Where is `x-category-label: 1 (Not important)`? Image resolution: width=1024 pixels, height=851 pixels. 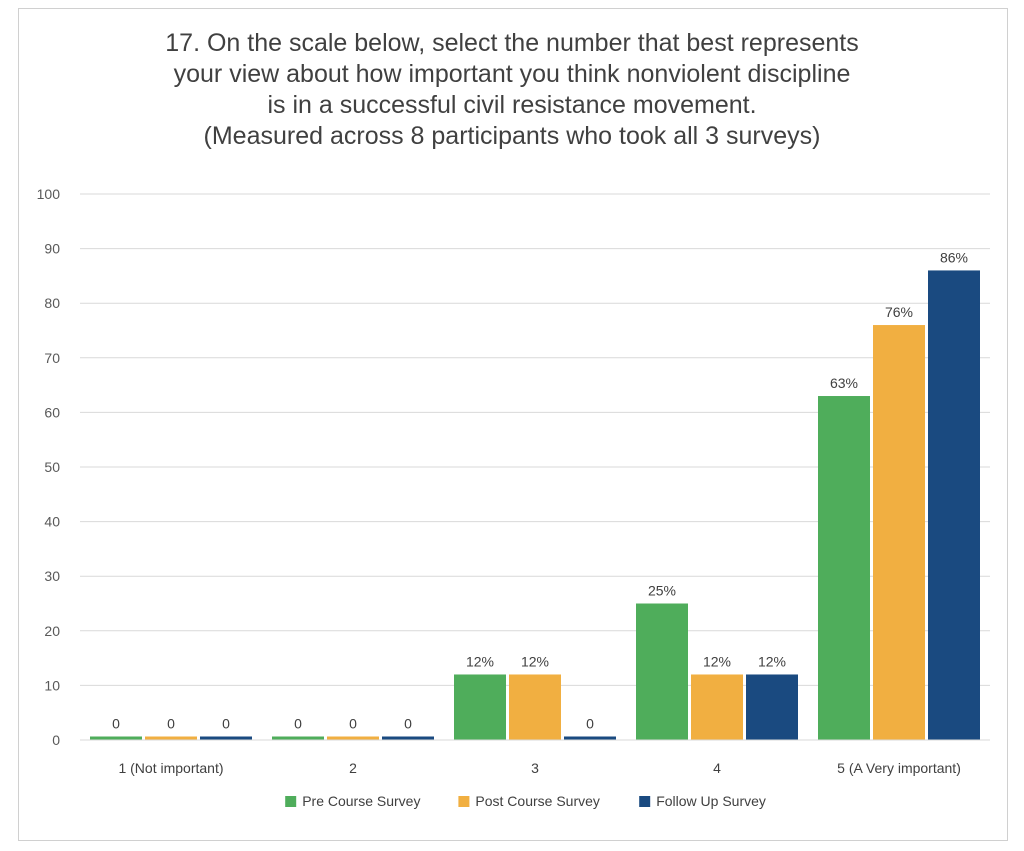 x-category-label: 1 (Not important) is located at coordinates (170, 768).